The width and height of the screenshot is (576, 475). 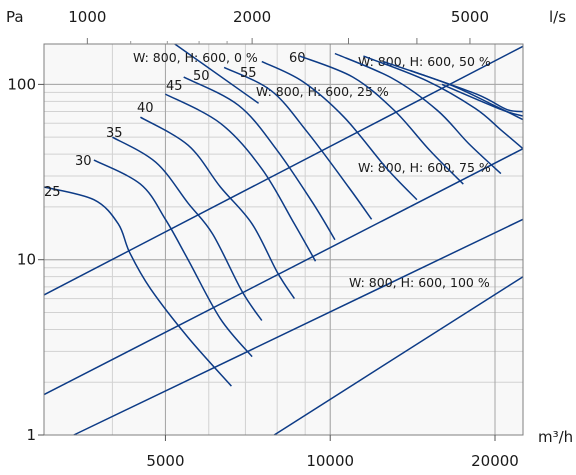 I want to click on damper-line-label: W: 800, H: 600, 50 %, so click(x=424, y=61).